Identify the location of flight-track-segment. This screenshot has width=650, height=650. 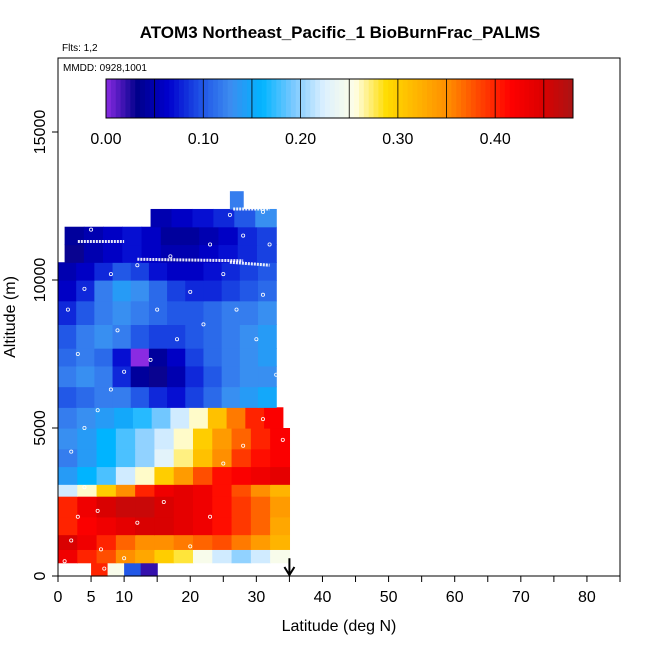
(190, 260).